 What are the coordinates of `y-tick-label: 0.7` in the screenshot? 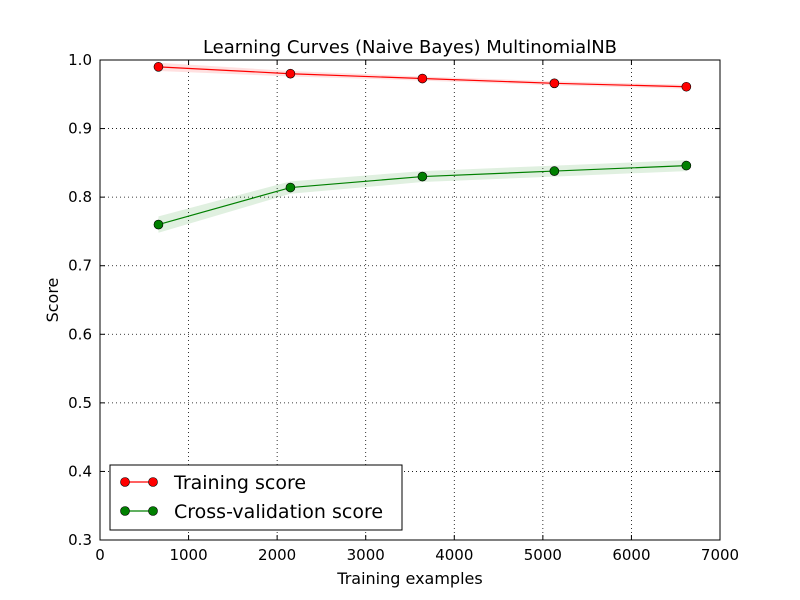 It's located at (80, 266).